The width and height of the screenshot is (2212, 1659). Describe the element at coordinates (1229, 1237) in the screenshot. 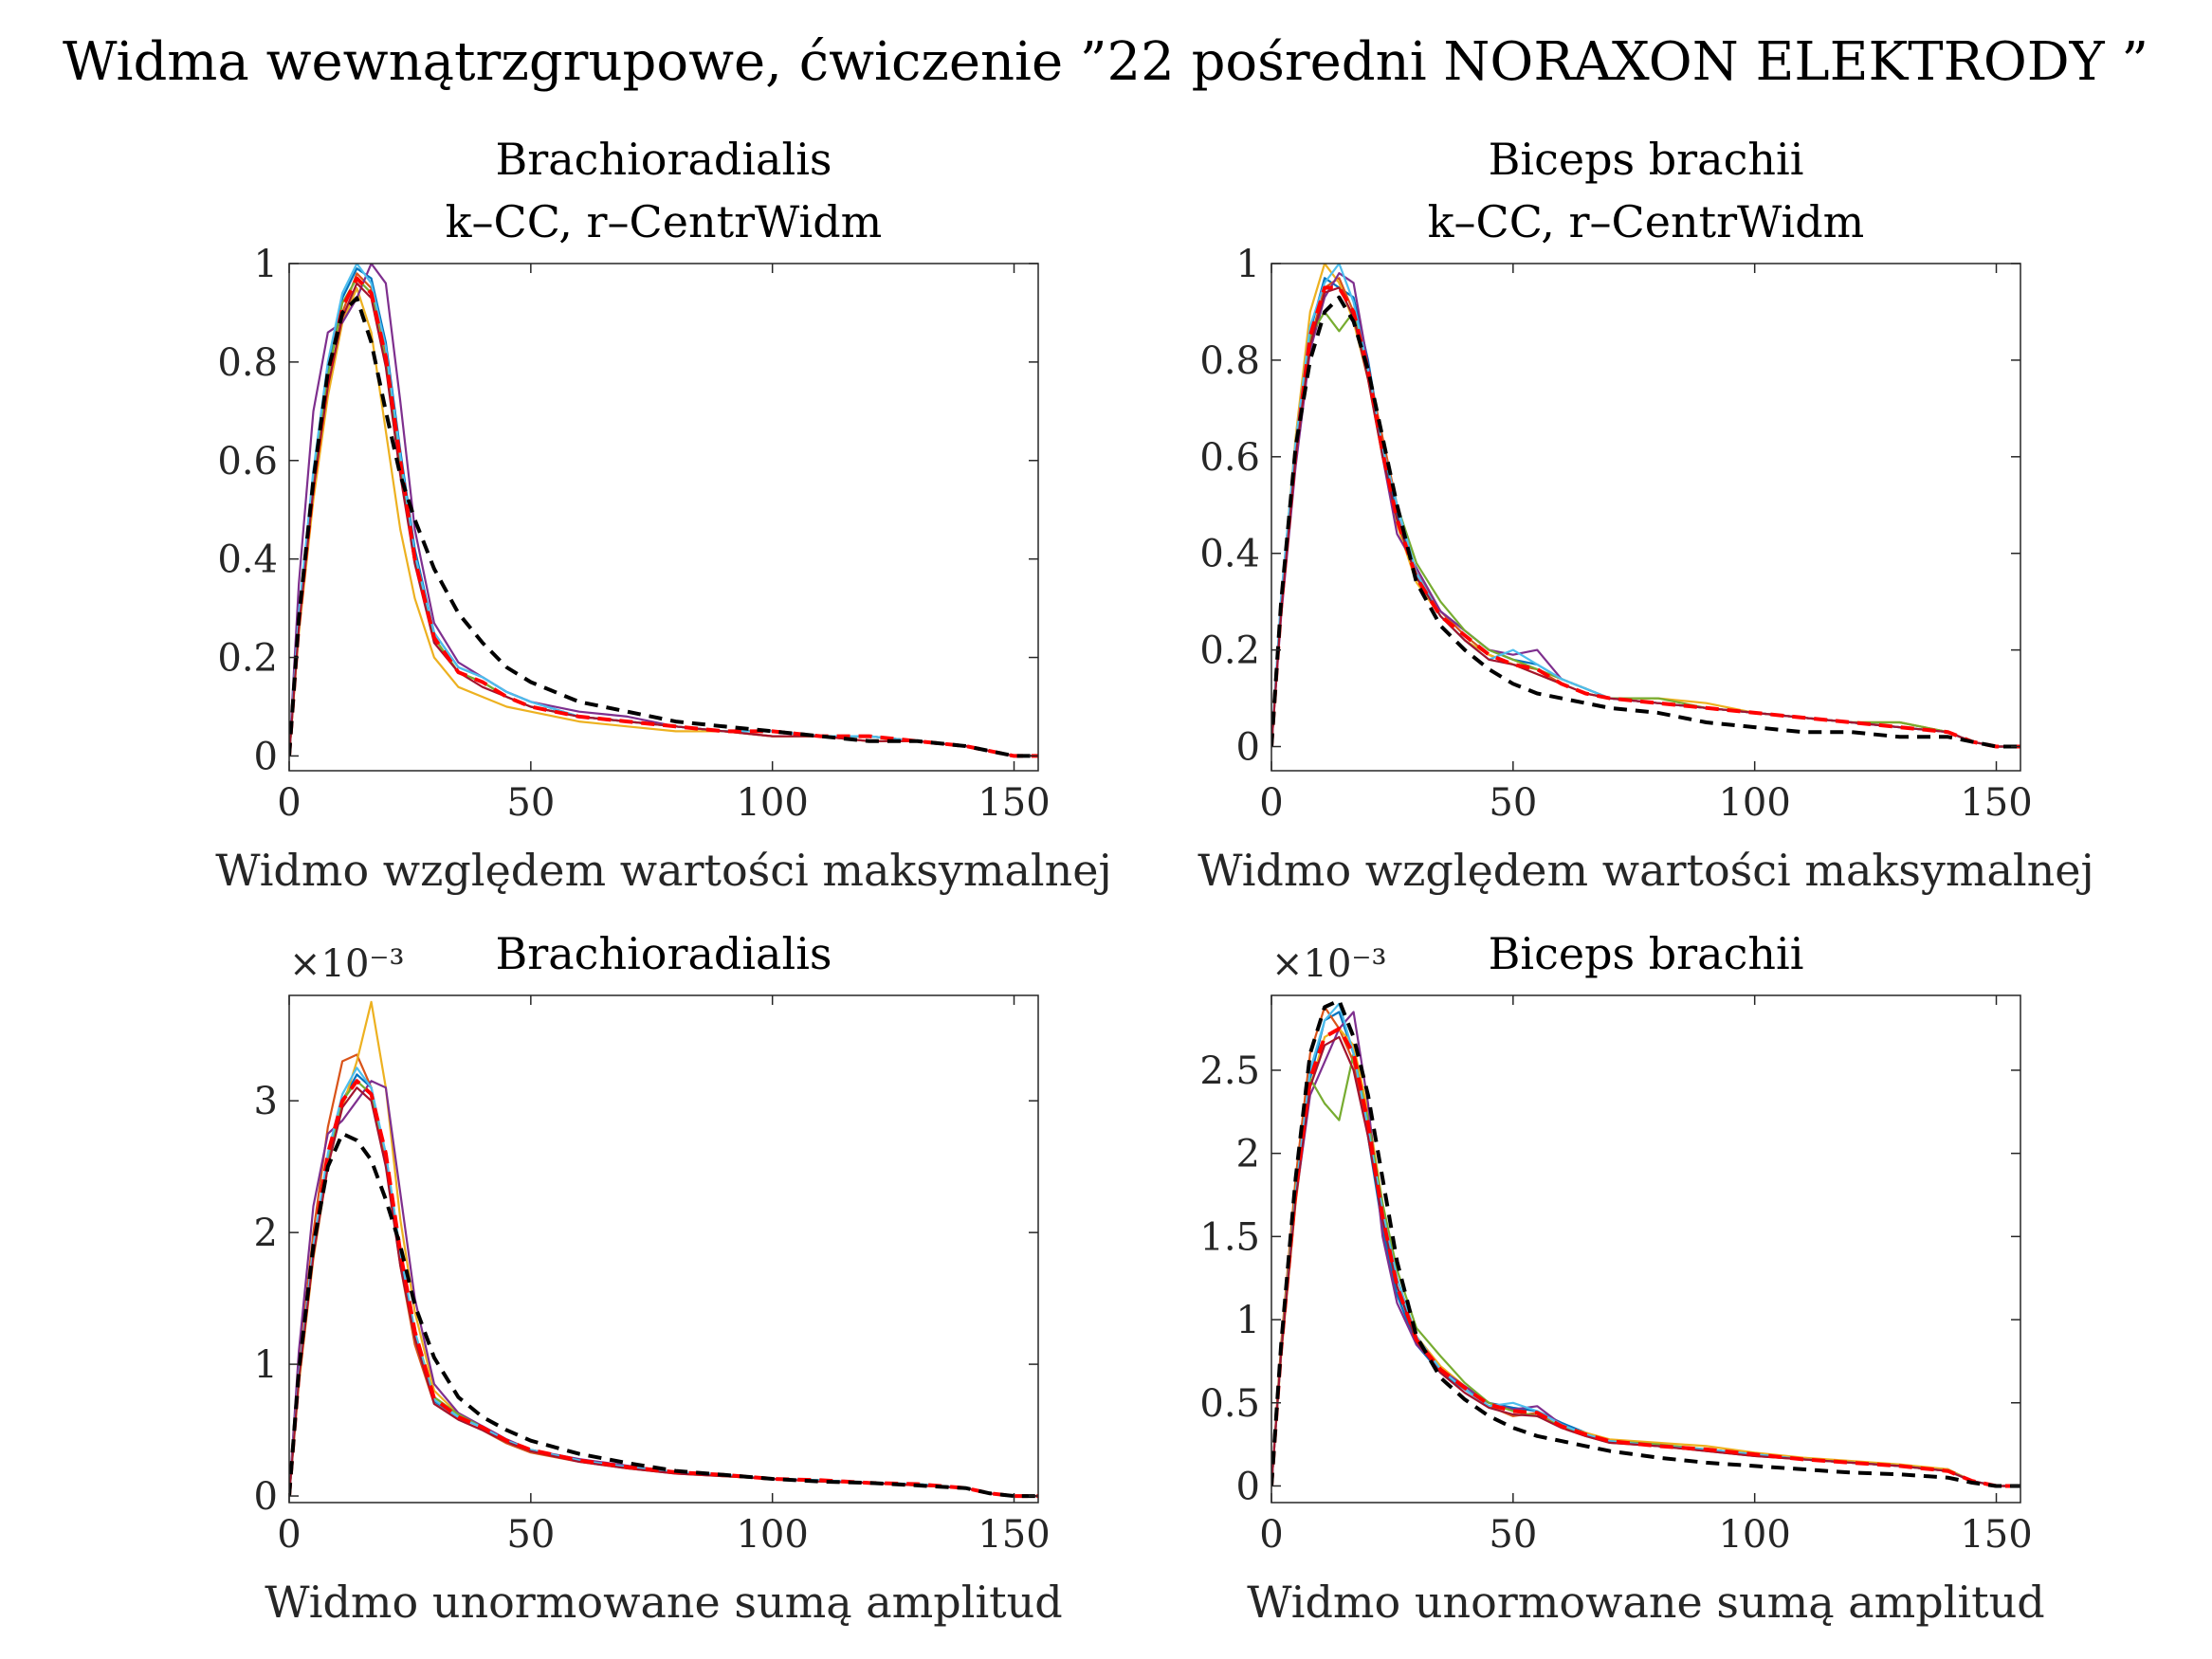

I see `y-tick-label: 1.5` at that location.